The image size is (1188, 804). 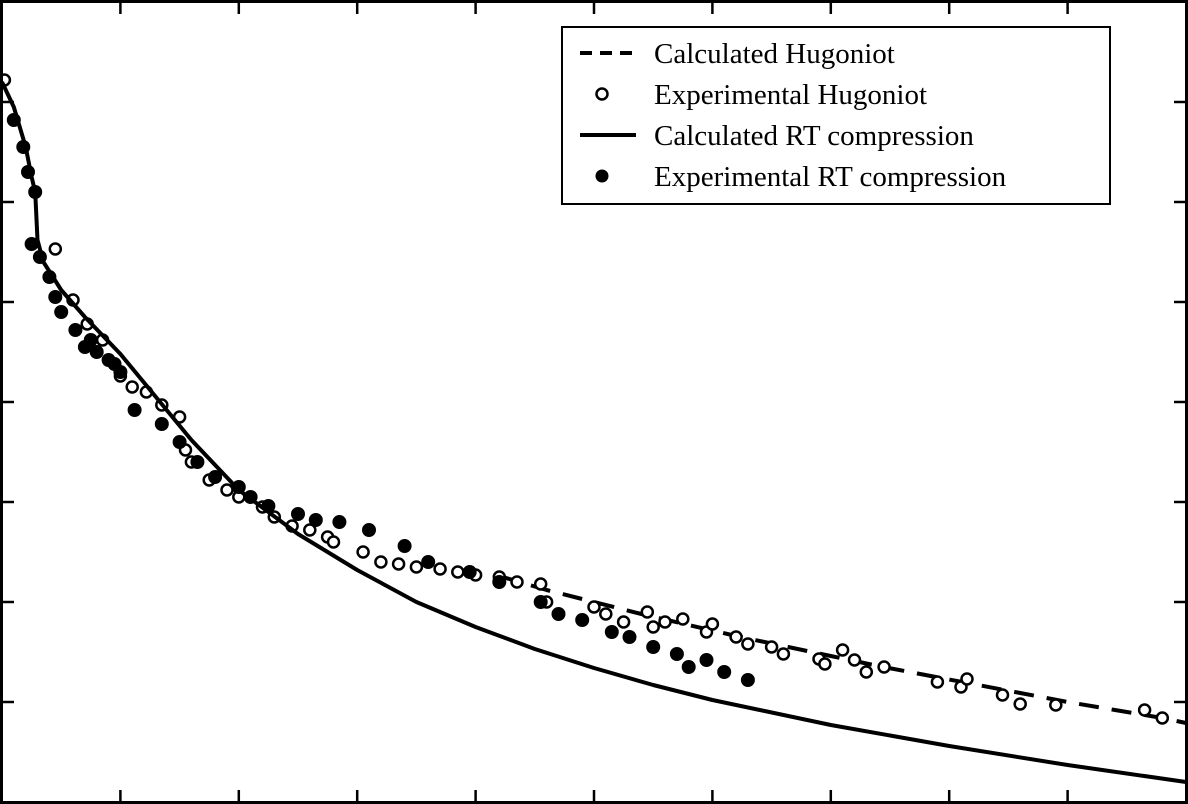 I want to click on legend-item-calculated-rt-compression: Calculated RT compression, so click(x=777, y=136).